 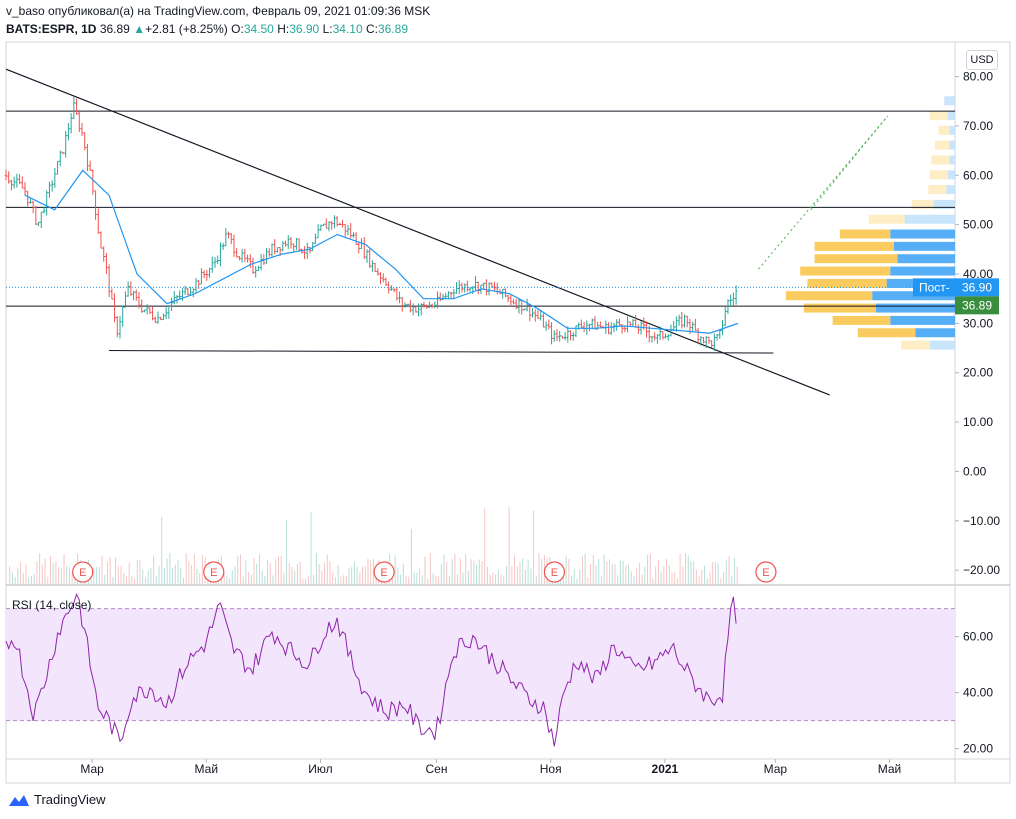 I want to click on symbol-label: BATS:ESPR, 1D, so click(x=51, y=29).